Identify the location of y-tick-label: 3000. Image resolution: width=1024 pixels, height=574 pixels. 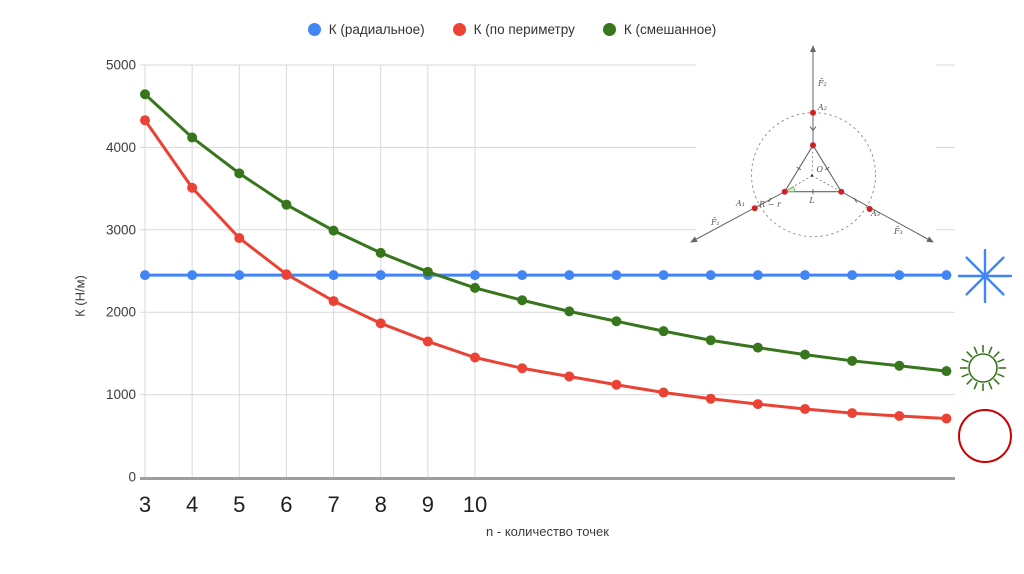
(121, 229).